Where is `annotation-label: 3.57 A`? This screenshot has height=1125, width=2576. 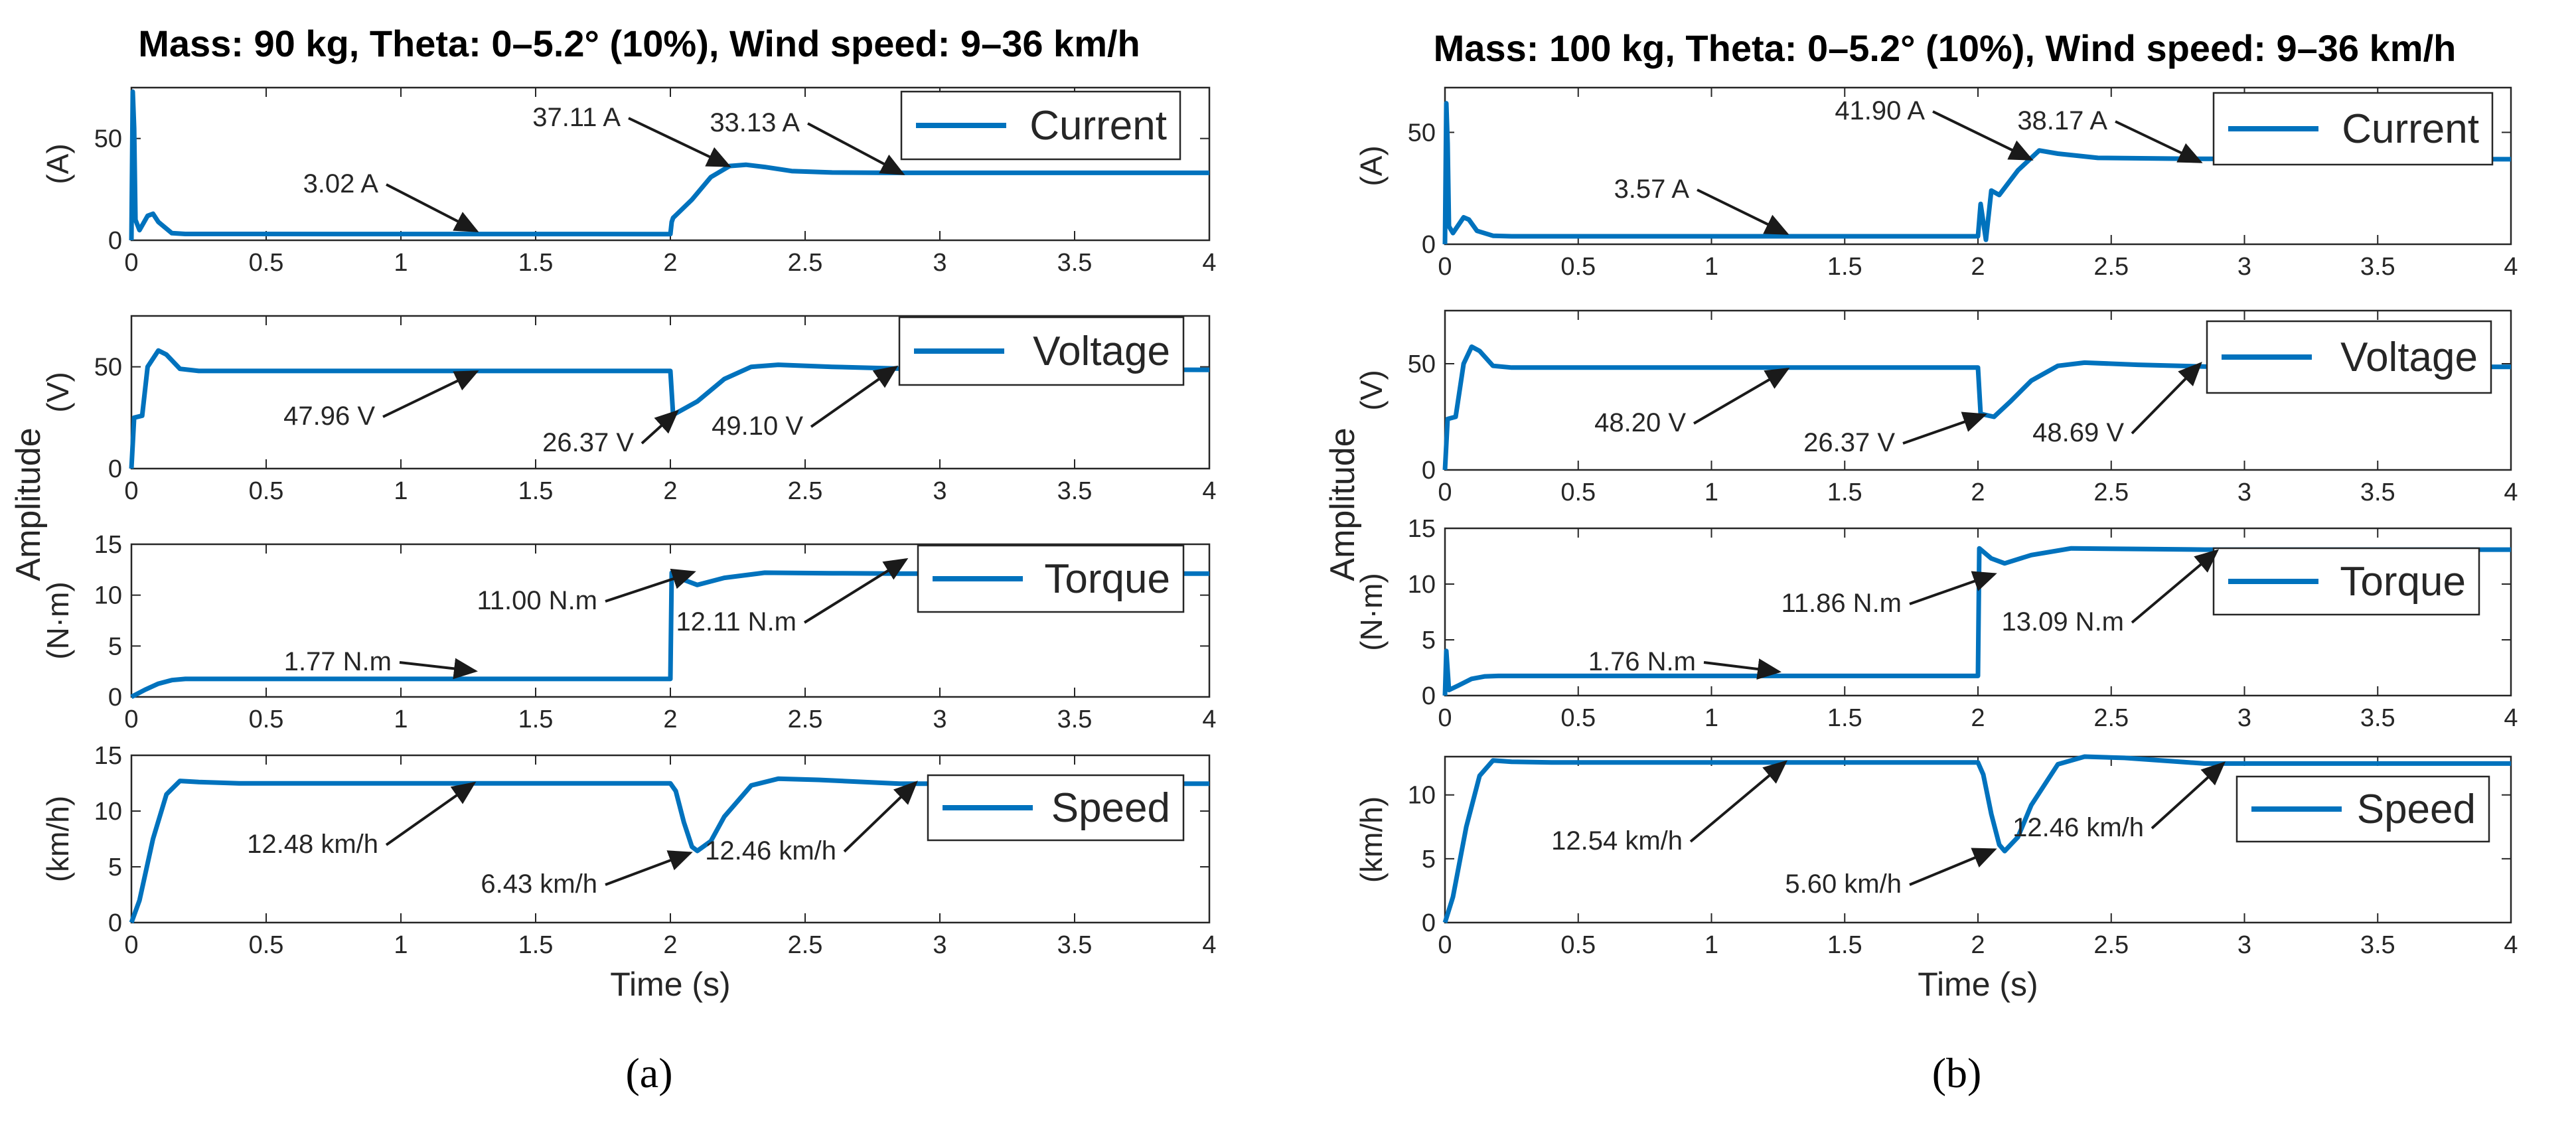 annotation-label: 3.57 A is located at coordinates (1652, 189).